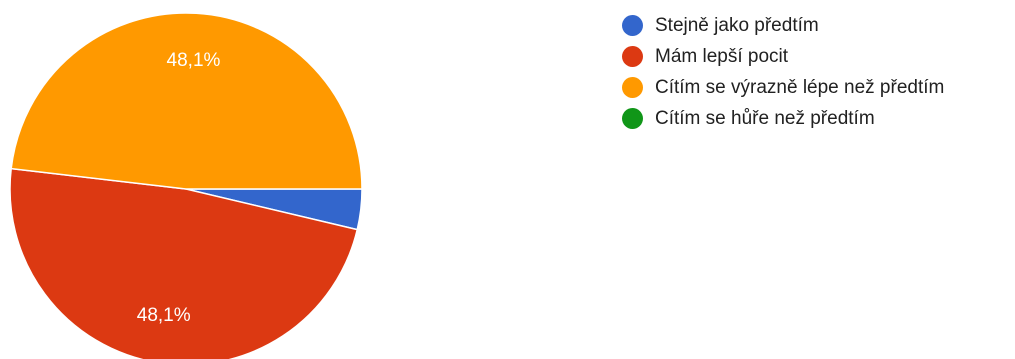 This screenshot has height=359, width=1015. What do you see at coordinates (737, 25) in the screenshot?
I see `legend-label: Stejně jako předtím` at bounding box center [737, 25].